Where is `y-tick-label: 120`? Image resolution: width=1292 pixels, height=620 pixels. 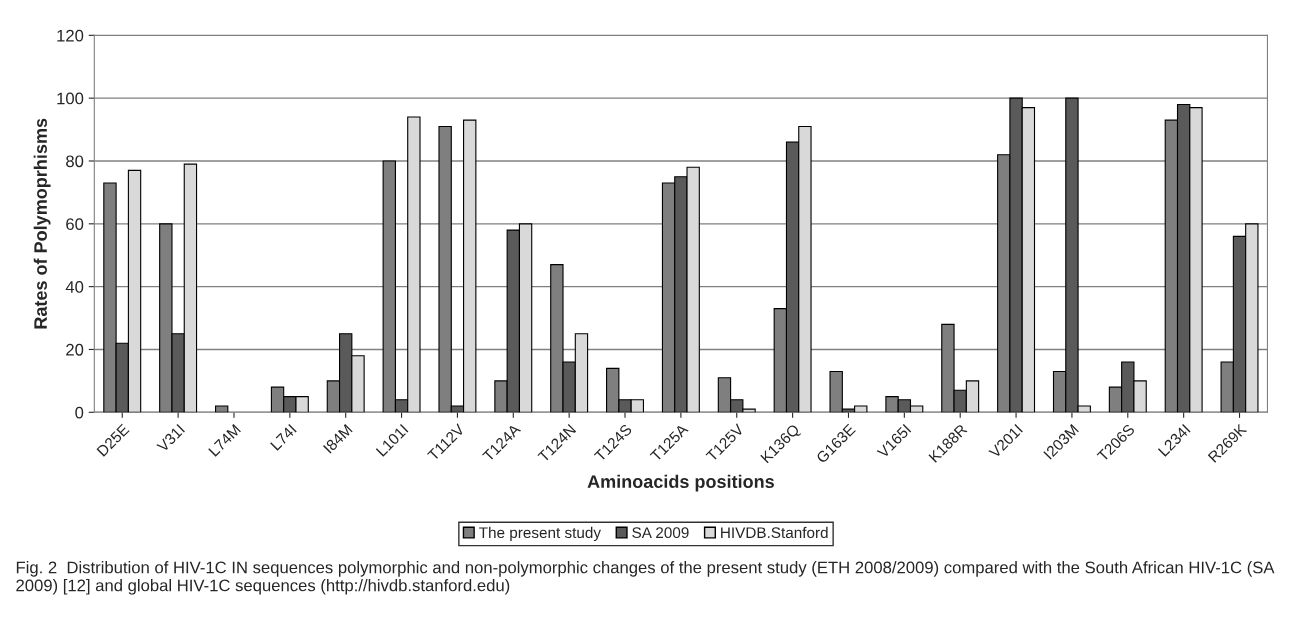 y-tick-label: 120 is located at coordinates (70, 35).